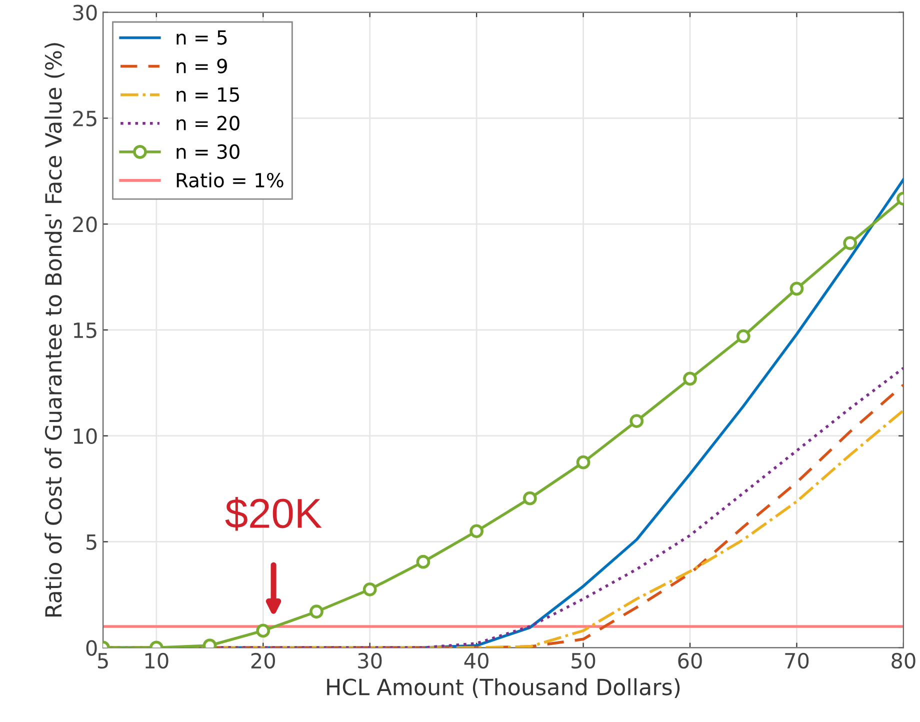 This screenshot has width=920, height=722. What do you see at coordinates (85, 12) in the screenshot?
I see `y-tick-label: 30` at bounding box center [85, 12].